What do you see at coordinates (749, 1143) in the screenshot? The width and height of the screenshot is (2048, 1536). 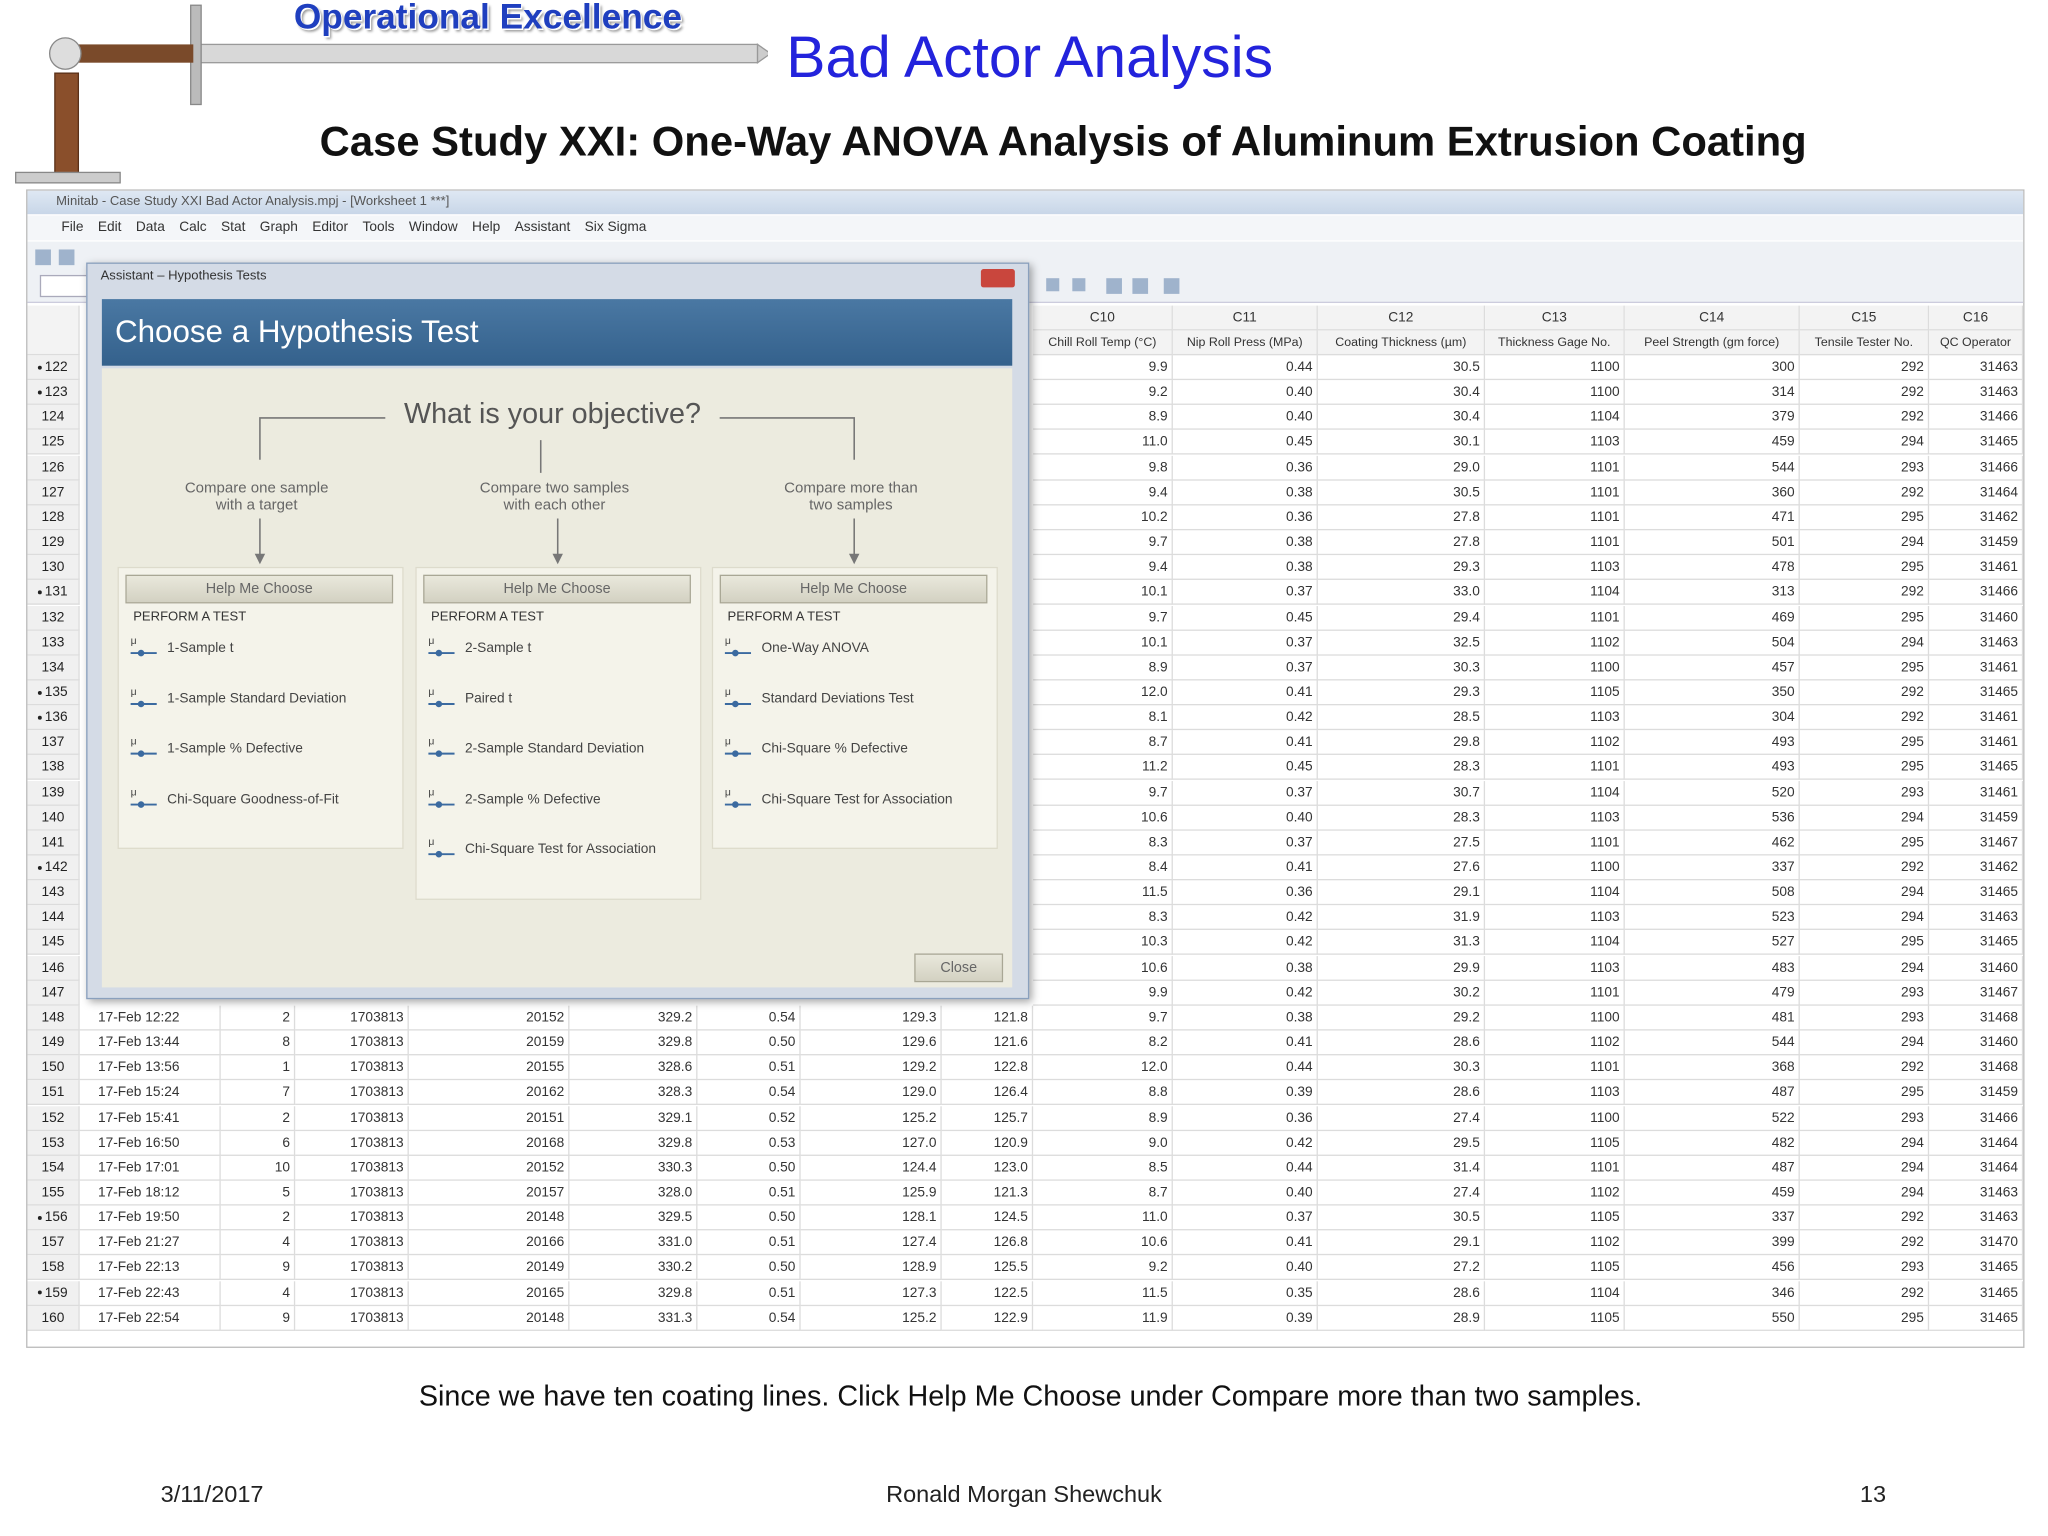 I see `cell: 0.53` at bounding box center [749, 1143].